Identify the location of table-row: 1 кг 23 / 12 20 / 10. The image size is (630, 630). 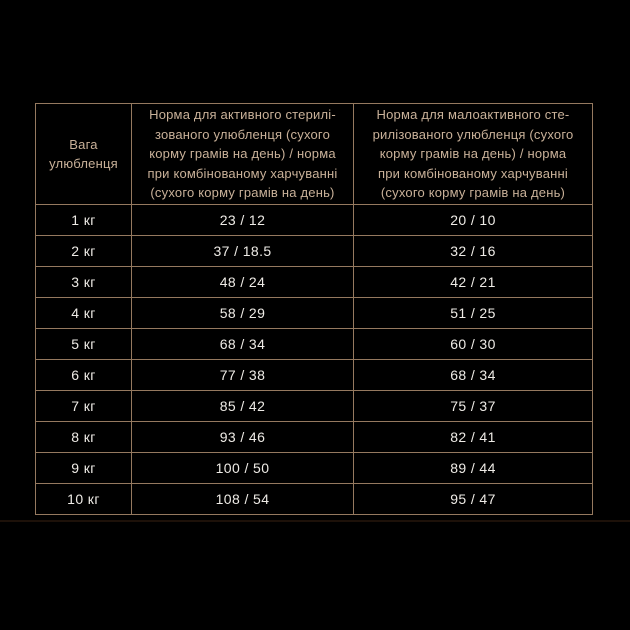
(314, 220).